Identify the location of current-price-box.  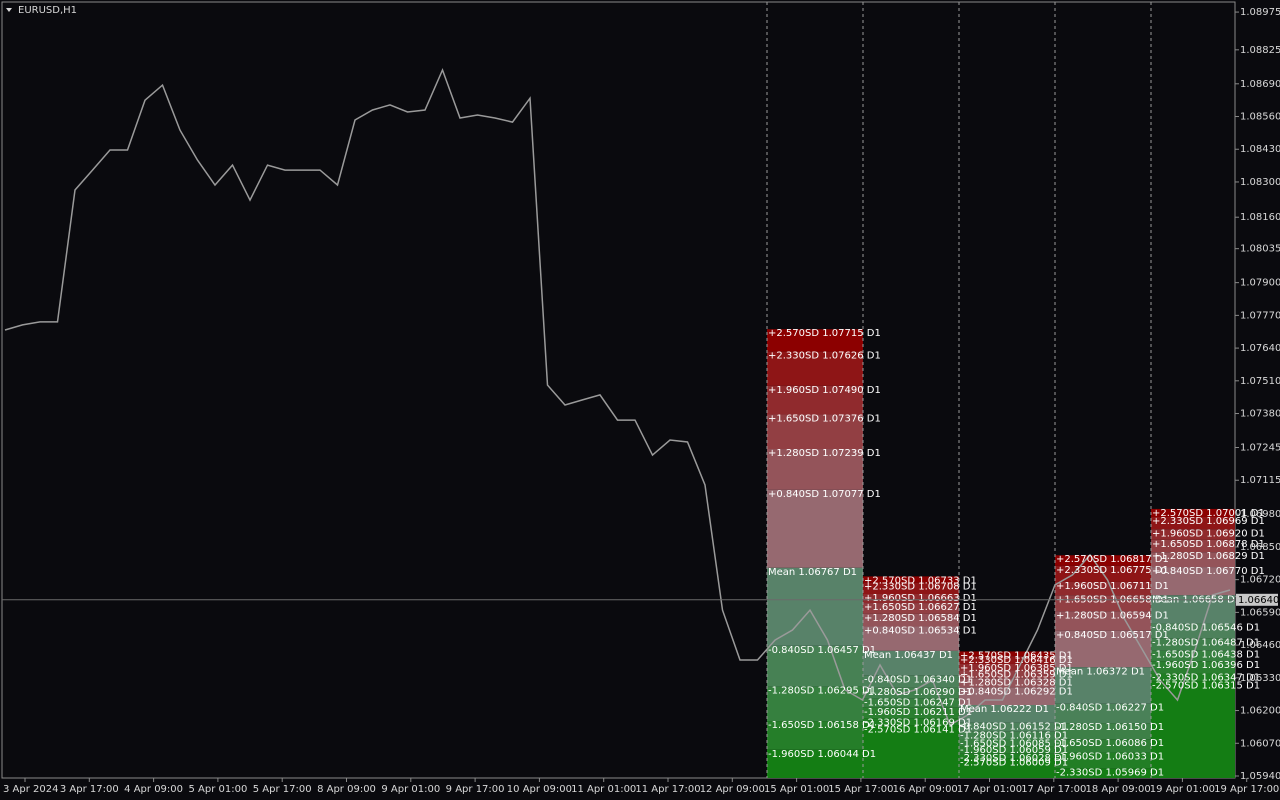
(1257, 599).